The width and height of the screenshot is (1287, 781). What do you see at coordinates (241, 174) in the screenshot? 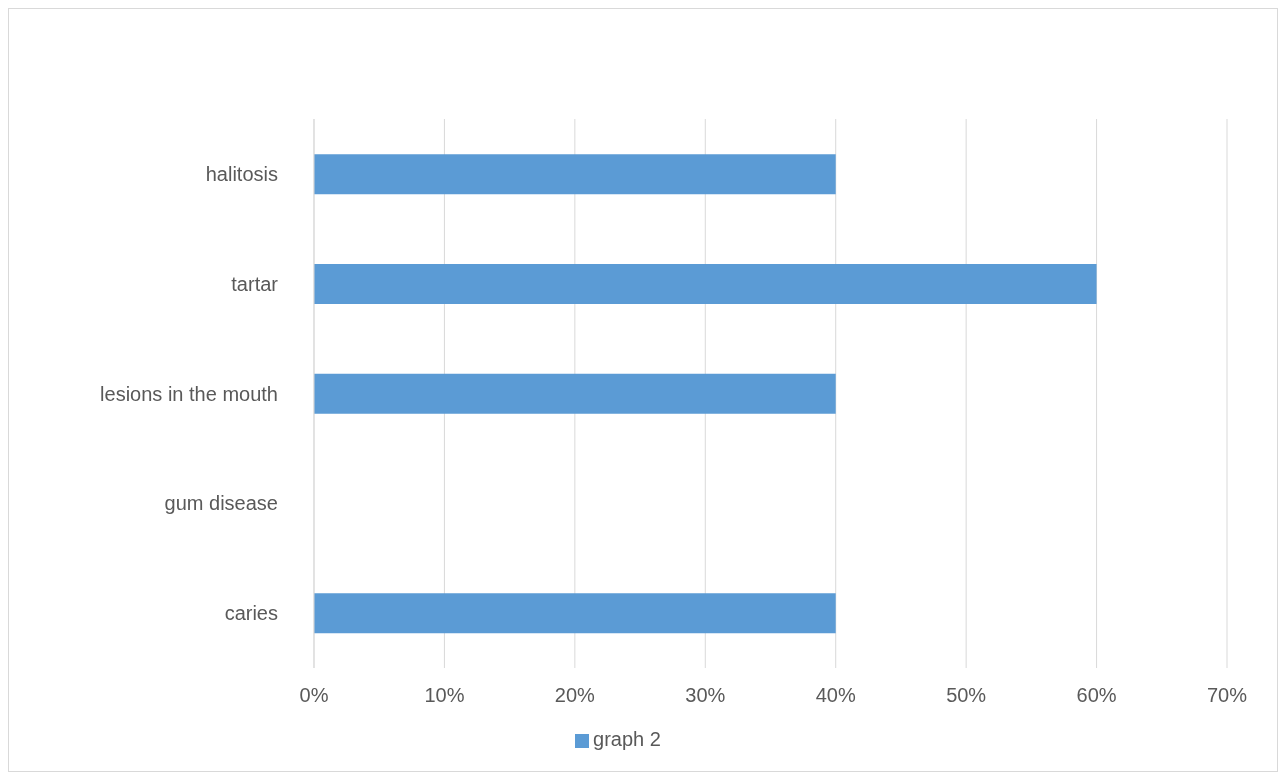
I see `y-tick-label: halitosis` at bounding box center [241, 174].